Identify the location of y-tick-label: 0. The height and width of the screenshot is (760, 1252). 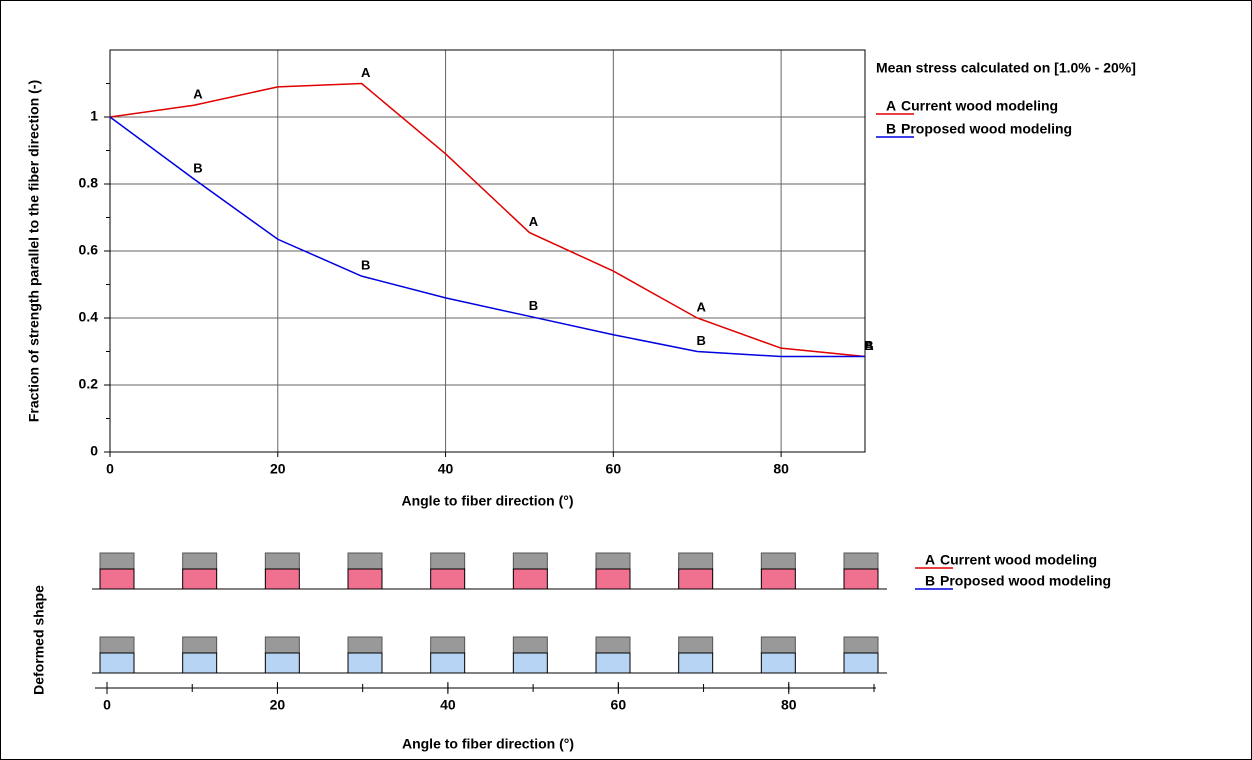
(94, 451).